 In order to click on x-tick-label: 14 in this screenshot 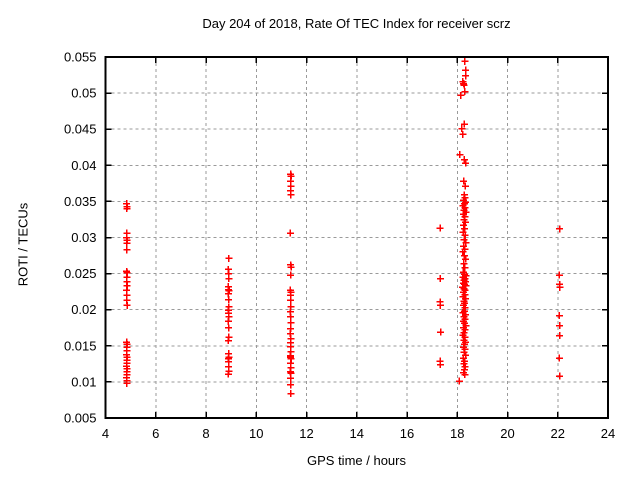, I will do `click(357, 433)`.